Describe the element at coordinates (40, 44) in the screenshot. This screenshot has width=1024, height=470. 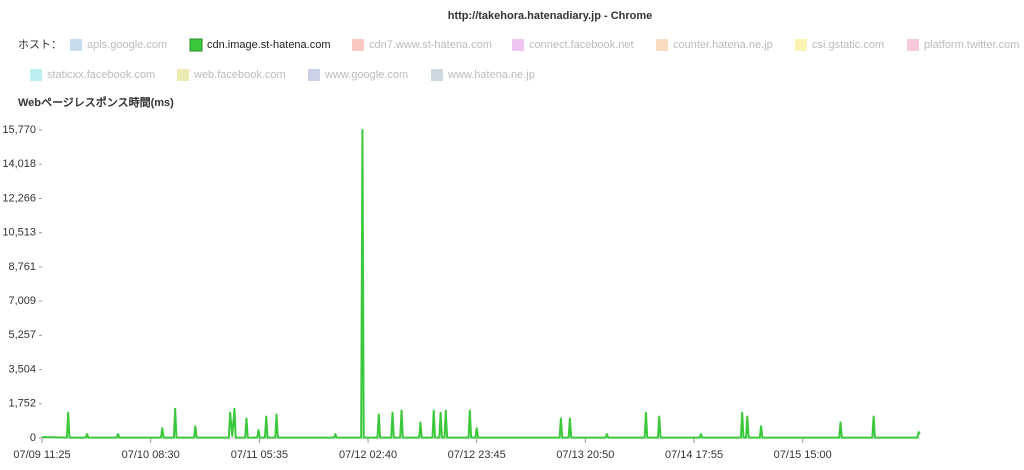
I see `legend-title: ホスト：` at that location.